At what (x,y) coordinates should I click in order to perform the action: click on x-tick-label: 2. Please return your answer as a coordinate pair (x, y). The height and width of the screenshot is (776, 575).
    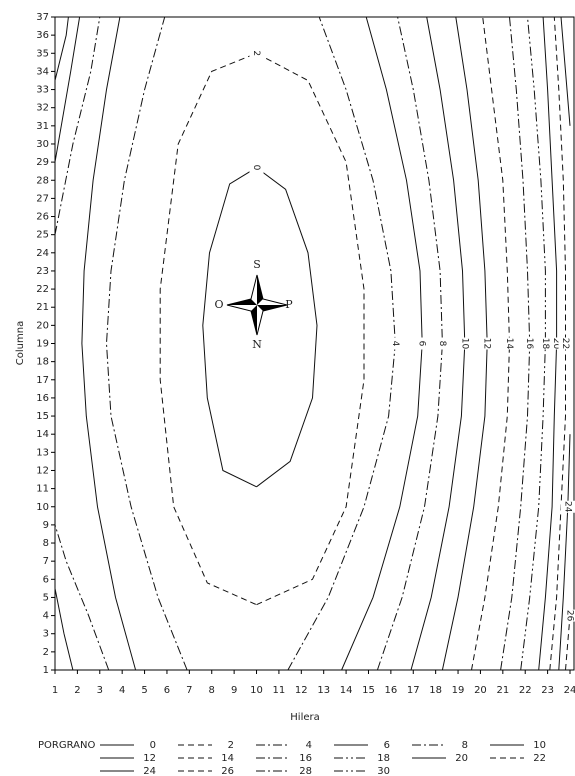
    Looking at the image, I should click on (77, 690).